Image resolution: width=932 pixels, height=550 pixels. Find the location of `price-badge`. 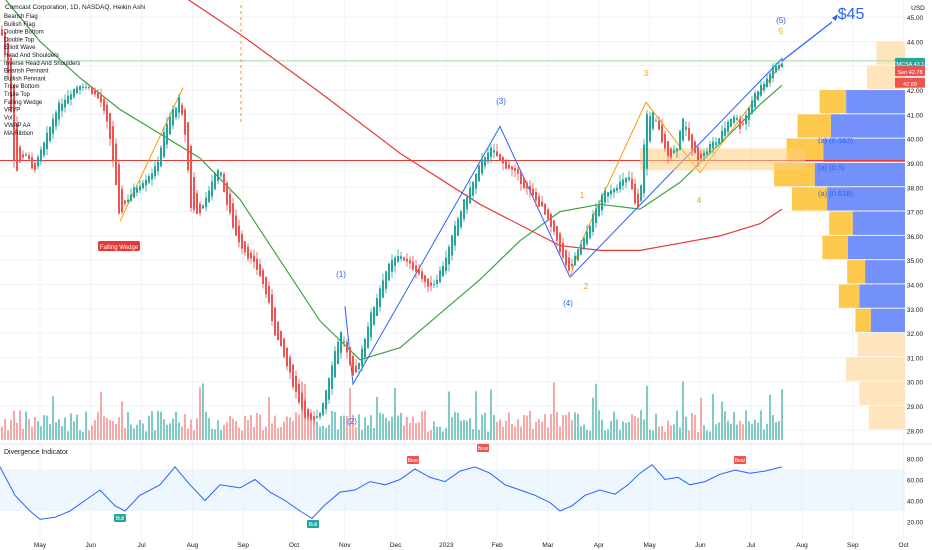

price-badge is located at coordinates (910, 71).